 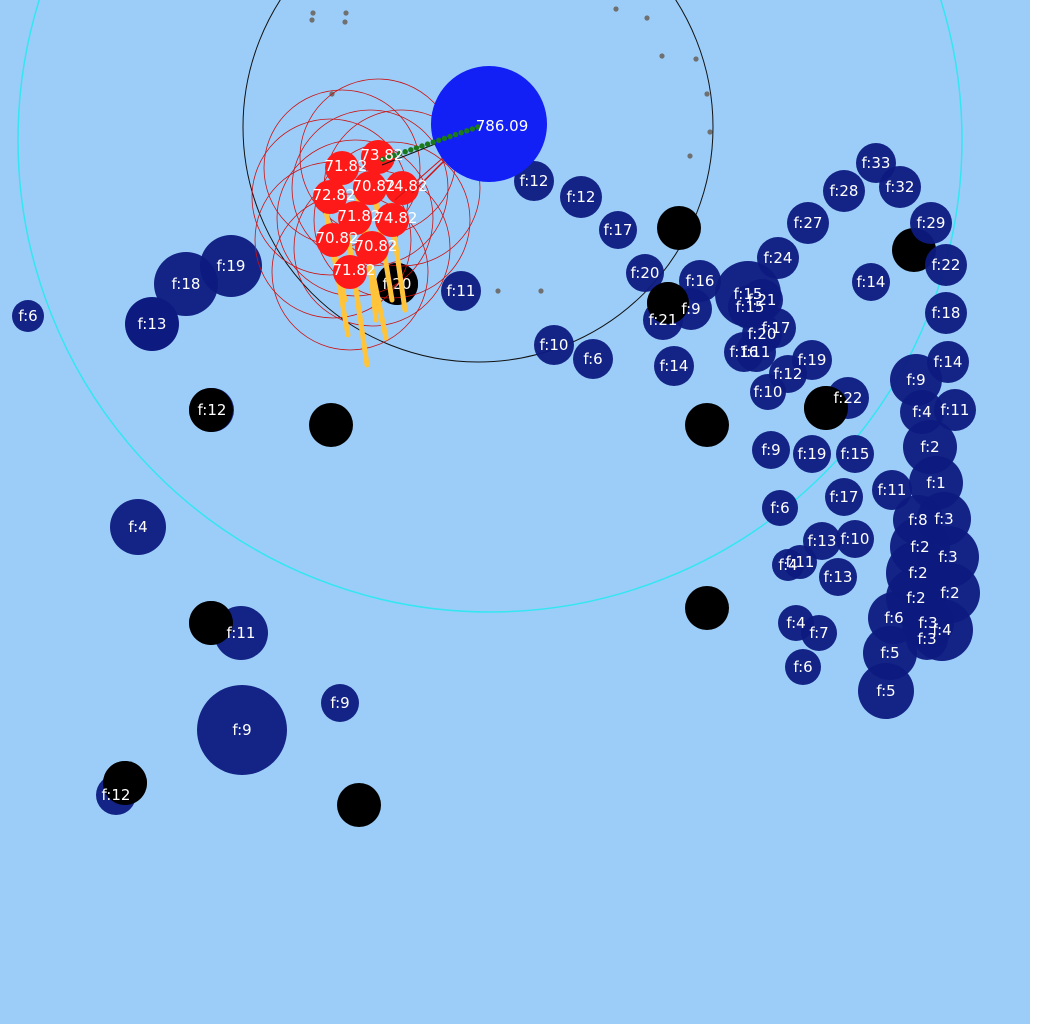 I want to click on food-label: f:7, so click(x=818, y=633).